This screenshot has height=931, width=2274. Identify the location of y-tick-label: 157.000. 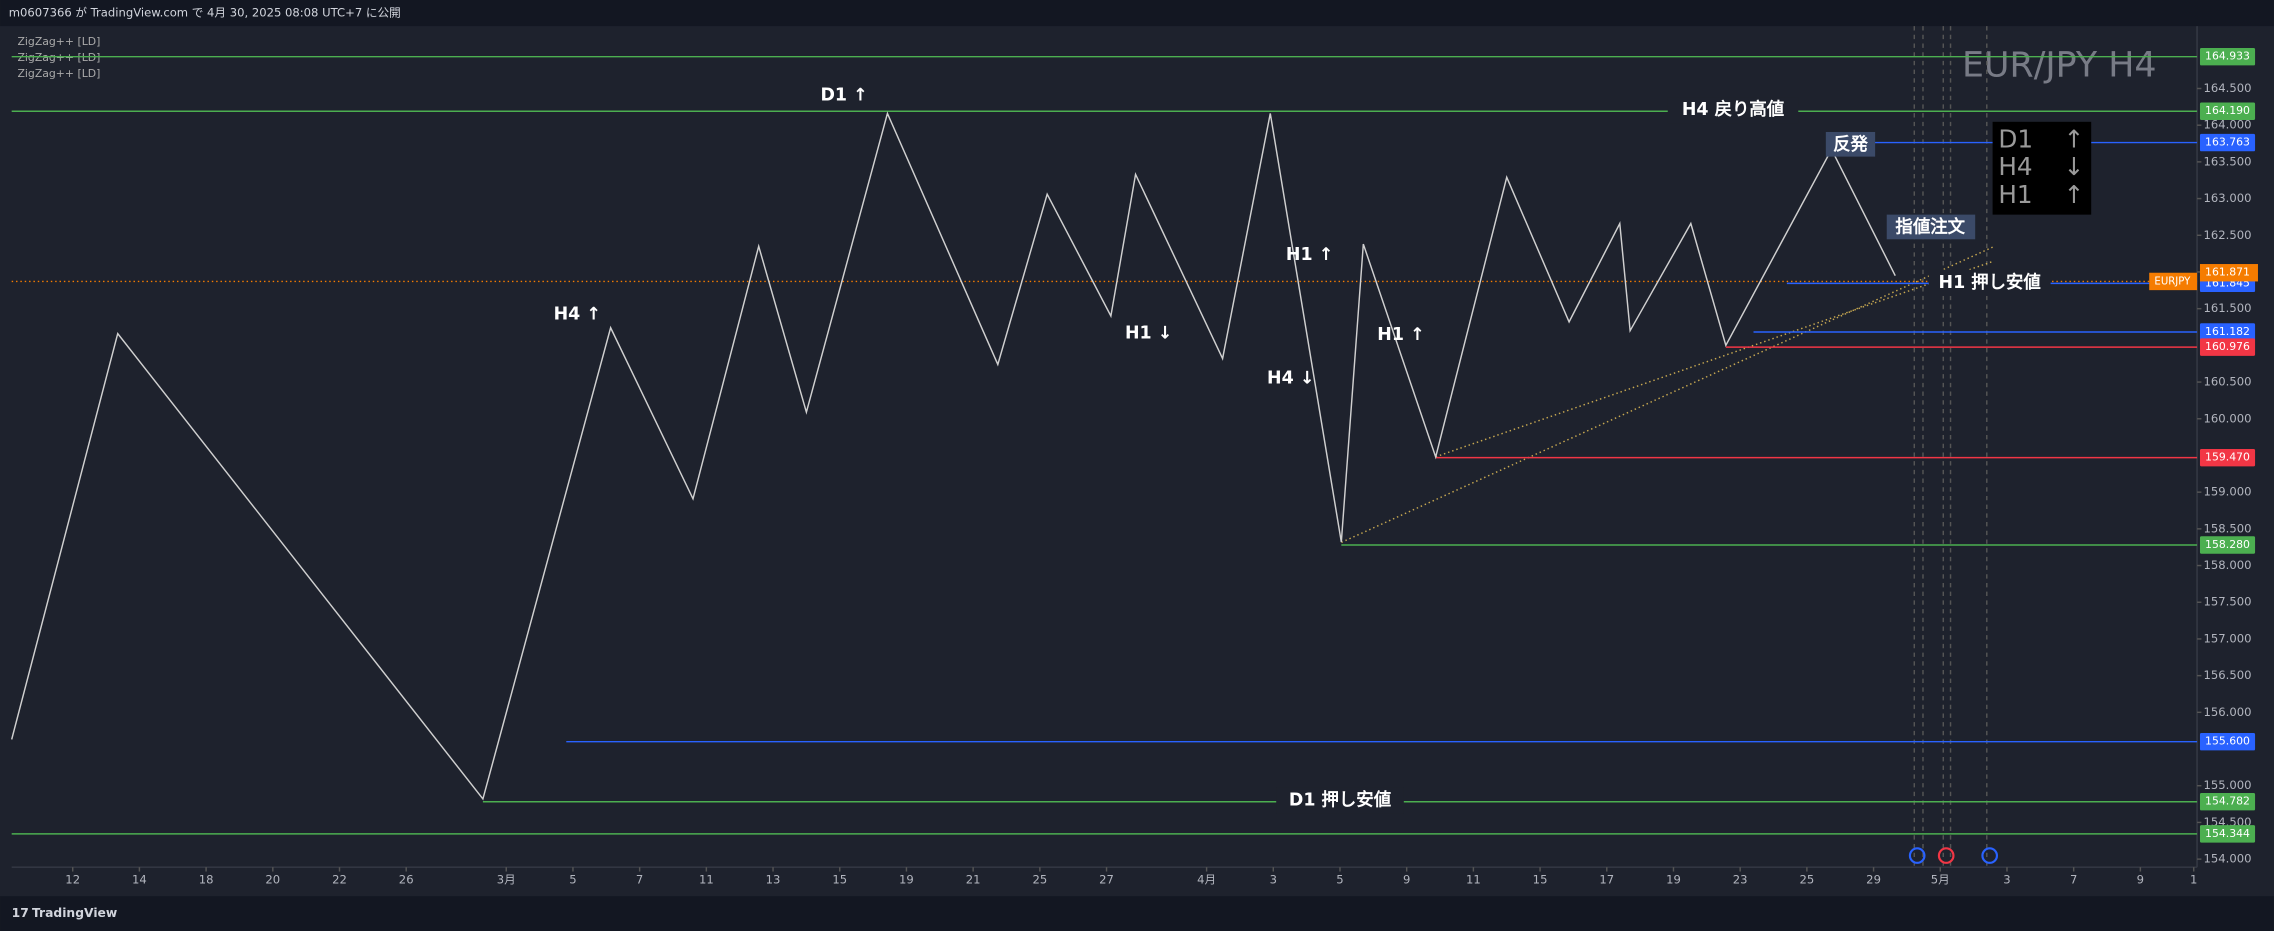
(2228, 638).